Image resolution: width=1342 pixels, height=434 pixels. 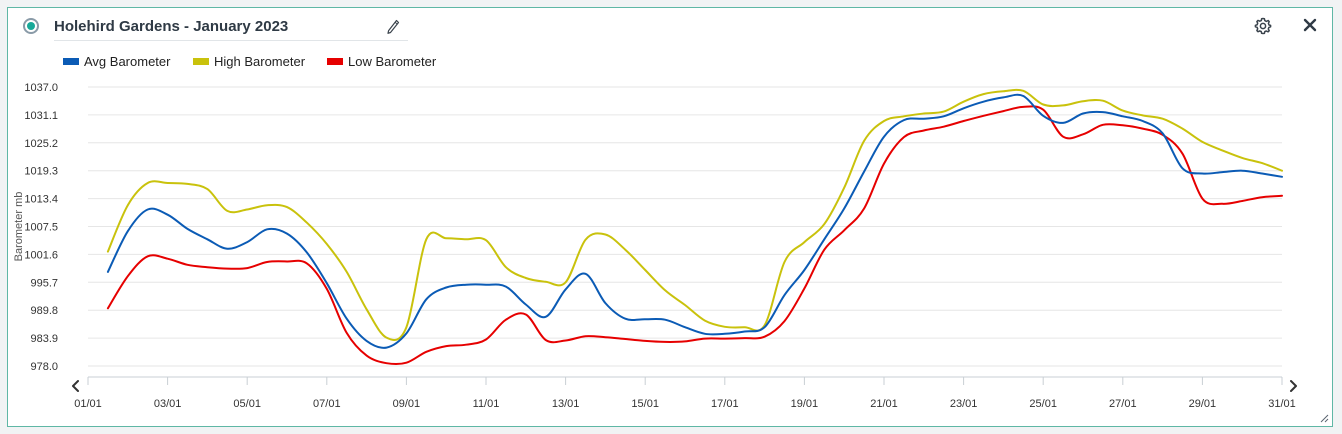 I want to click on y-tick-label: 1019.3, so click(x=41, y=172).